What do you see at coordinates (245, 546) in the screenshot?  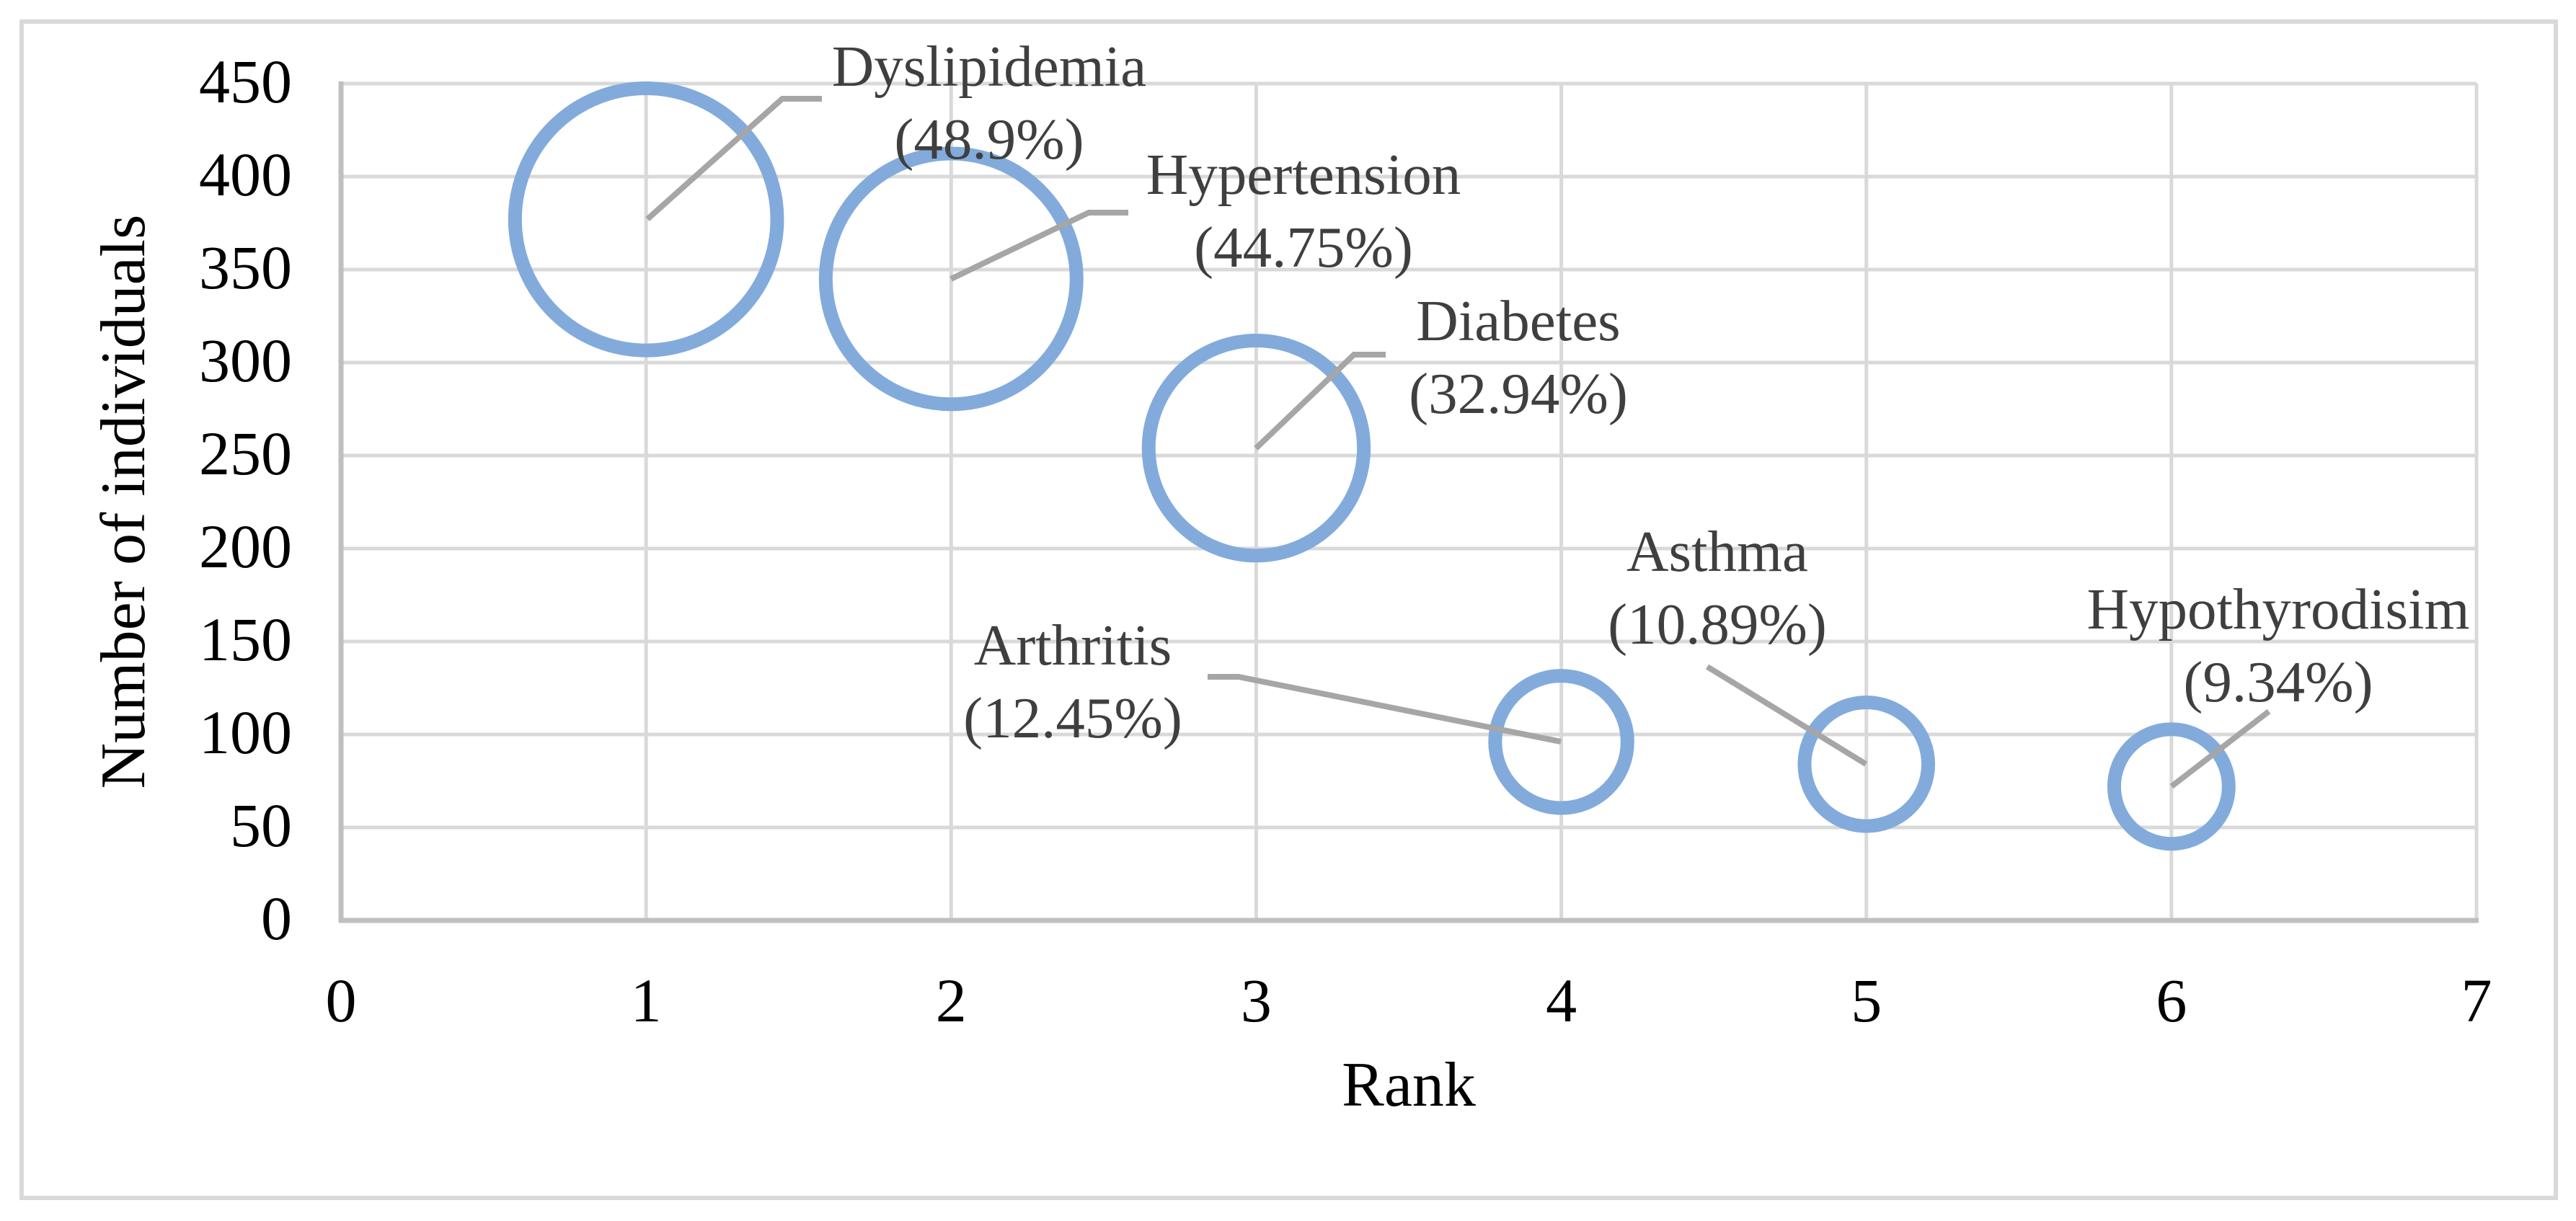 I see `y-tick-label-200: 200` at bounding box center [245, 546].